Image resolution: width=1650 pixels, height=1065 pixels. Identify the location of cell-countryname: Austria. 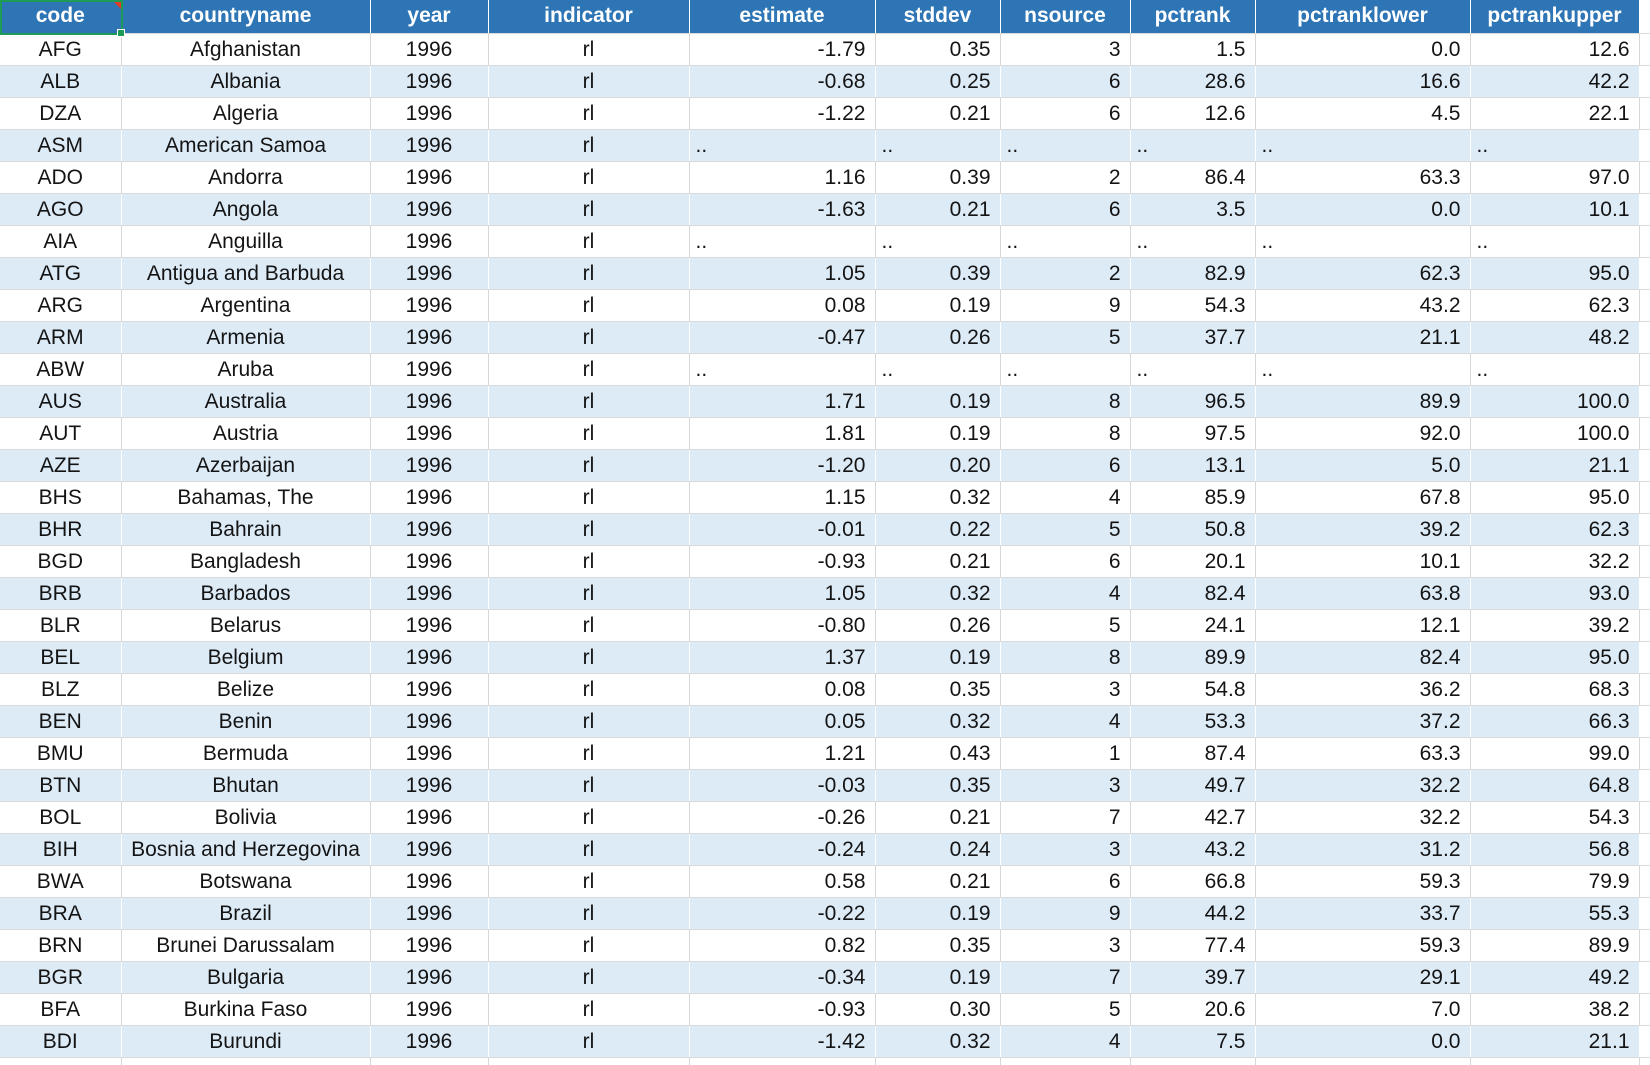
(246, 433).